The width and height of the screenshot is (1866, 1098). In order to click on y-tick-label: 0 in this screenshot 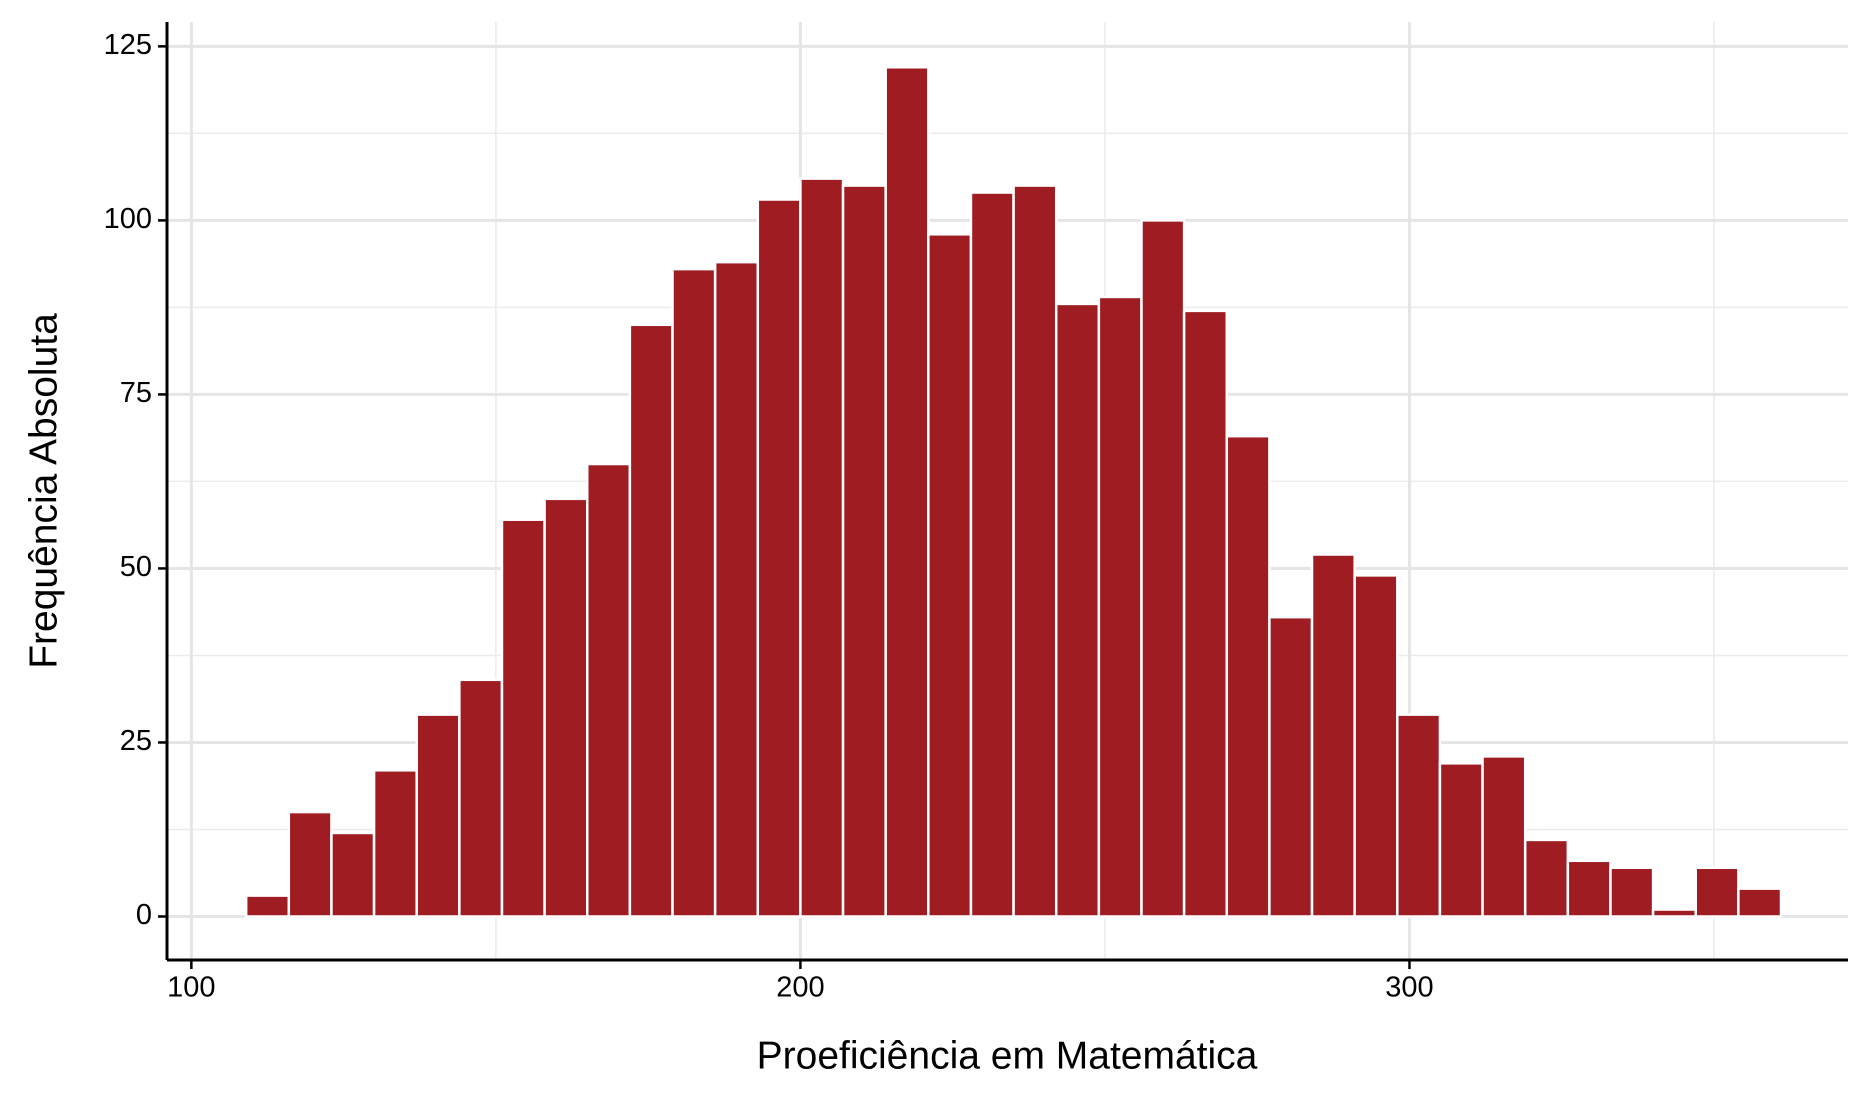, I will do `click(144, 915)`.